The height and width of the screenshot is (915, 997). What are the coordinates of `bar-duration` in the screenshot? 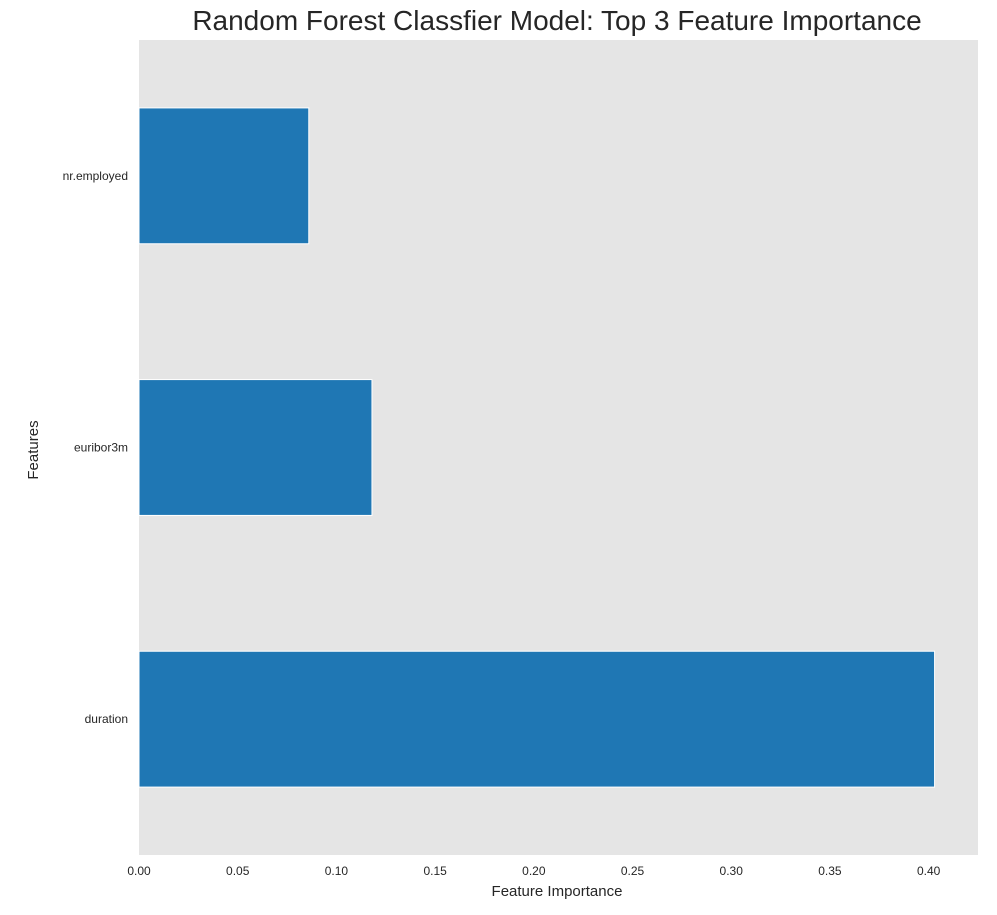 It's located at (537, 719).